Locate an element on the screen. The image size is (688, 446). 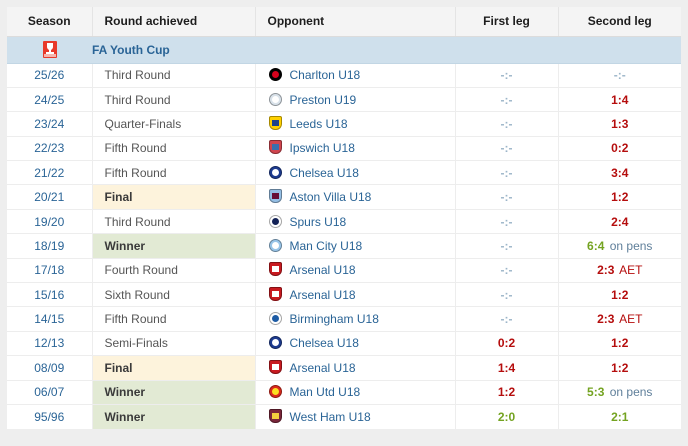
opponent-link: Charlton U18 is located at coordinates (325, 75).